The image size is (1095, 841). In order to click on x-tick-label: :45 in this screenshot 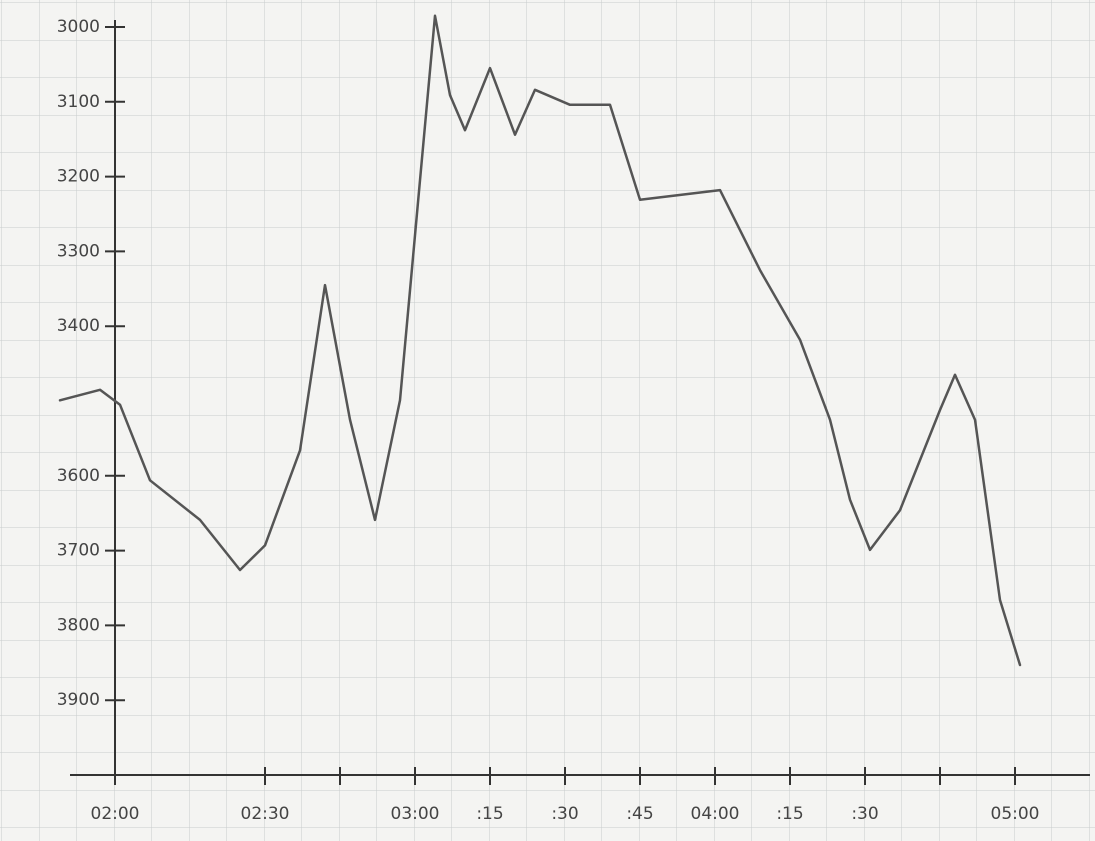, I will do `click(639, 814)`.